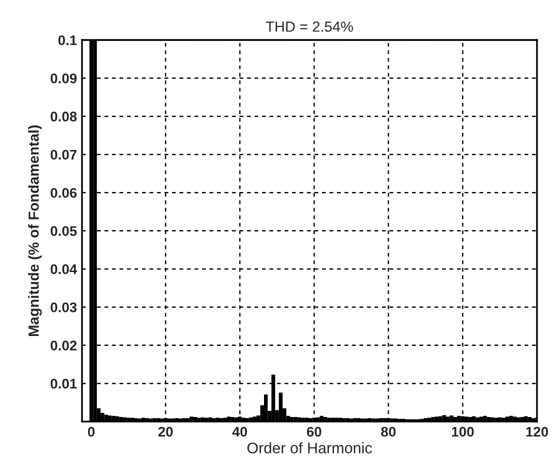 The image size is (553, 468). Describe the element at coordinates (240, 431) in the screenshot. I see `x-tick-label: 40` at that location.